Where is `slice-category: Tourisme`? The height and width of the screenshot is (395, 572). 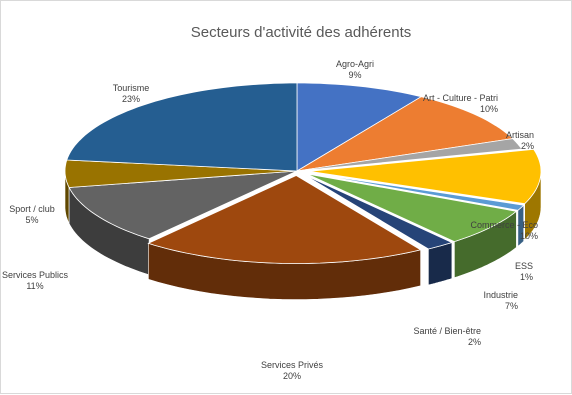 slice-category: Tourisme is located at coordinates (131, 88).